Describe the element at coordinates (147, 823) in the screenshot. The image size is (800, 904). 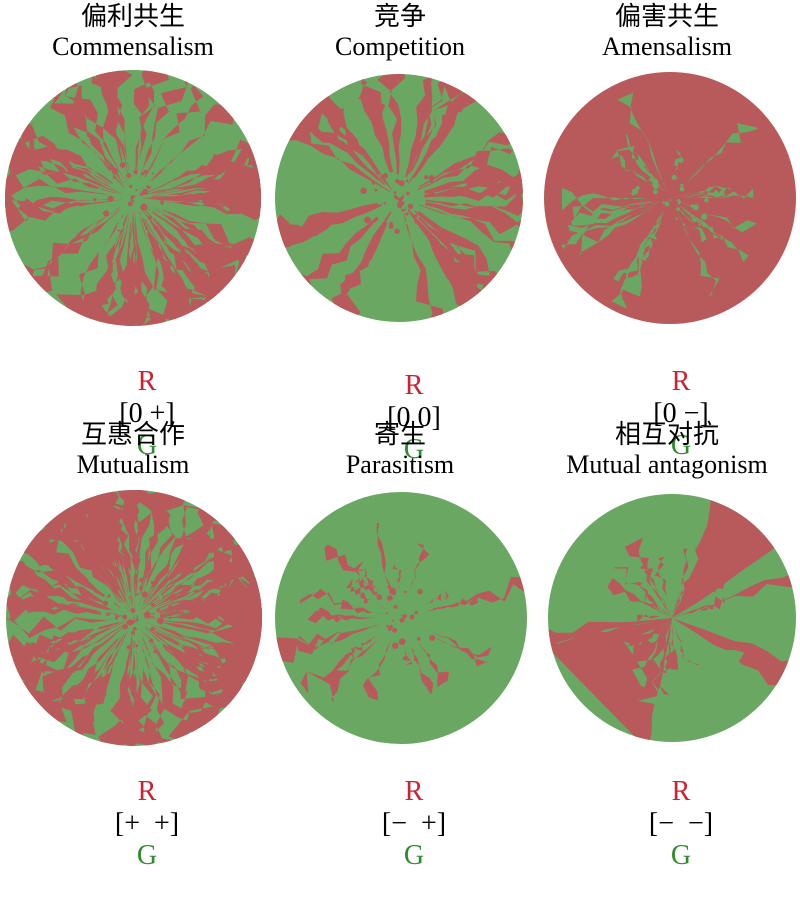
I see `interaction-matrix: [+ +]` at that location.